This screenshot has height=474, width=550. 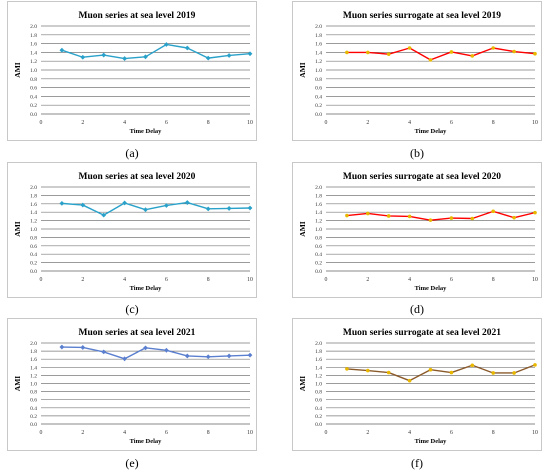 What do you see at coordinates (137, 177) in the screenshot?
I see `chart-title: Muon series at sea level 2020` at bounding box center [137, 177].